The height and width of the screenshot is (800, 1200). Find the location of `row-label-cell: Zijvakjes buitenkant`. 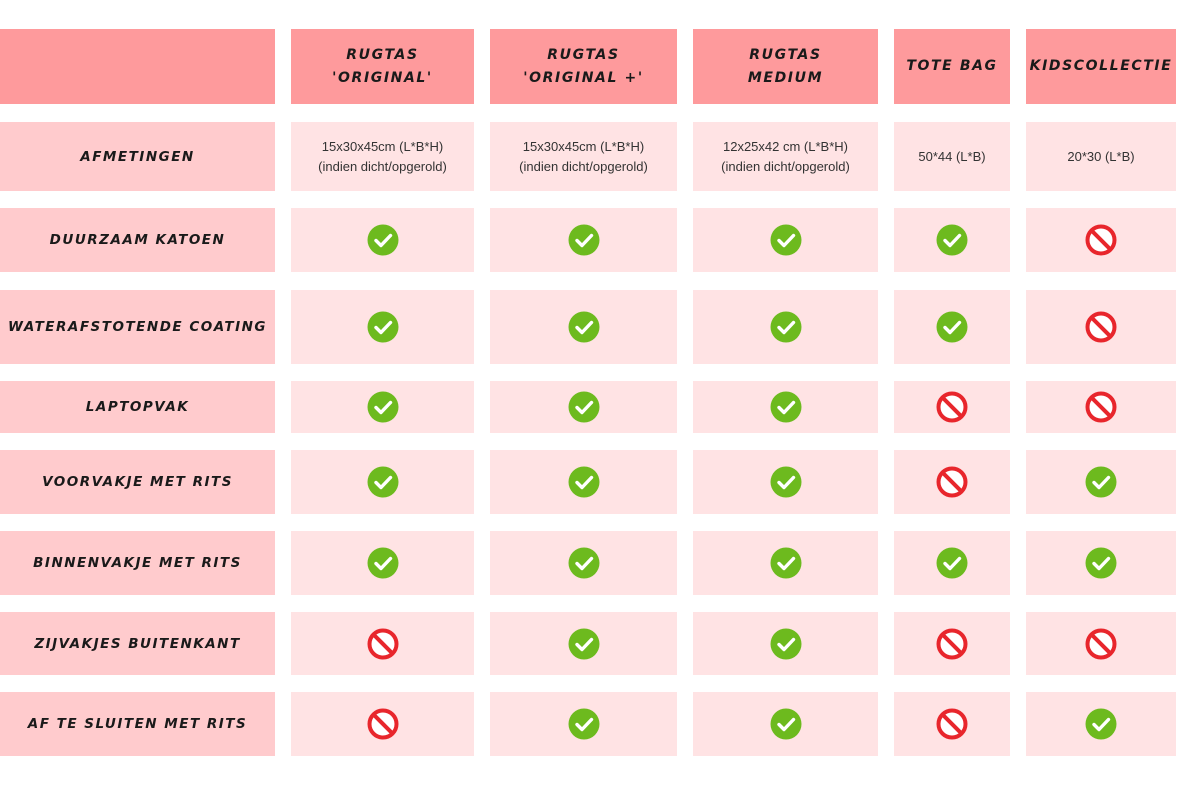

row-label-cell: Zijvakjes buitenkant is located at coordinates (137, 643).